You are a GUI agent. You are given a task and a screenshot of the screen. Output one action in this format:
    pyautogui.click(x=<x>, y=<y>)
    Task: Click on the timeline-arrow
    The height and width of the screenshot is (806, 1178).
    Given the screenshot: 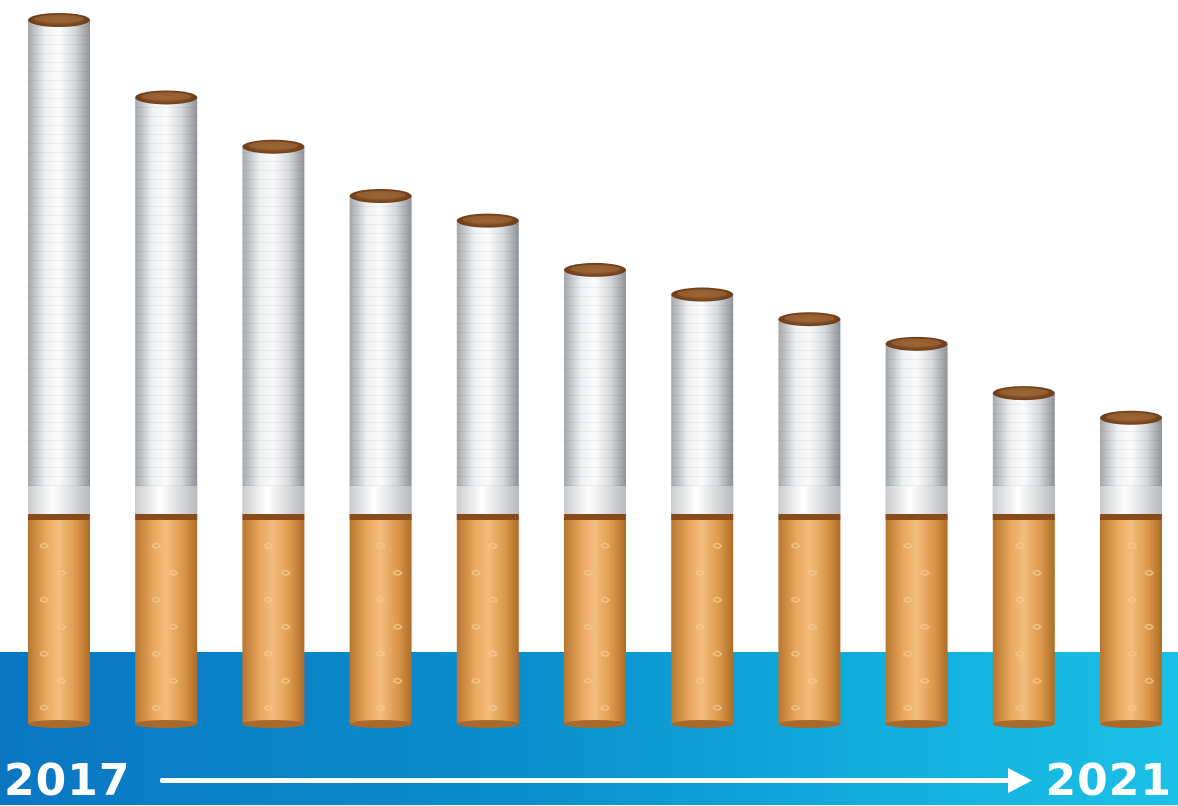 What is the action you would take?
    pyautogui.click(x=596, y=780)
    